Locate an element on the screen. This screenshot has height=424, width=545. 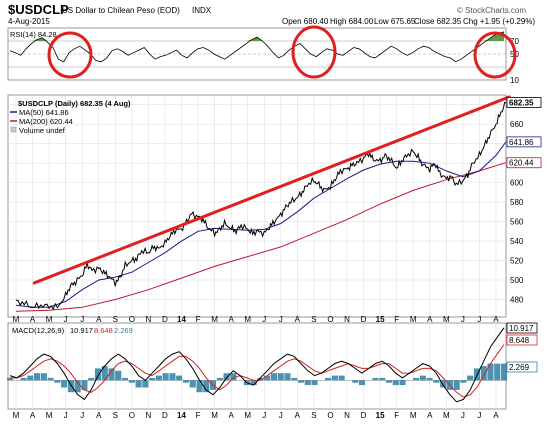
change-value: Chg +1.95 (+0.29%) is located at coordinates (499, 21).